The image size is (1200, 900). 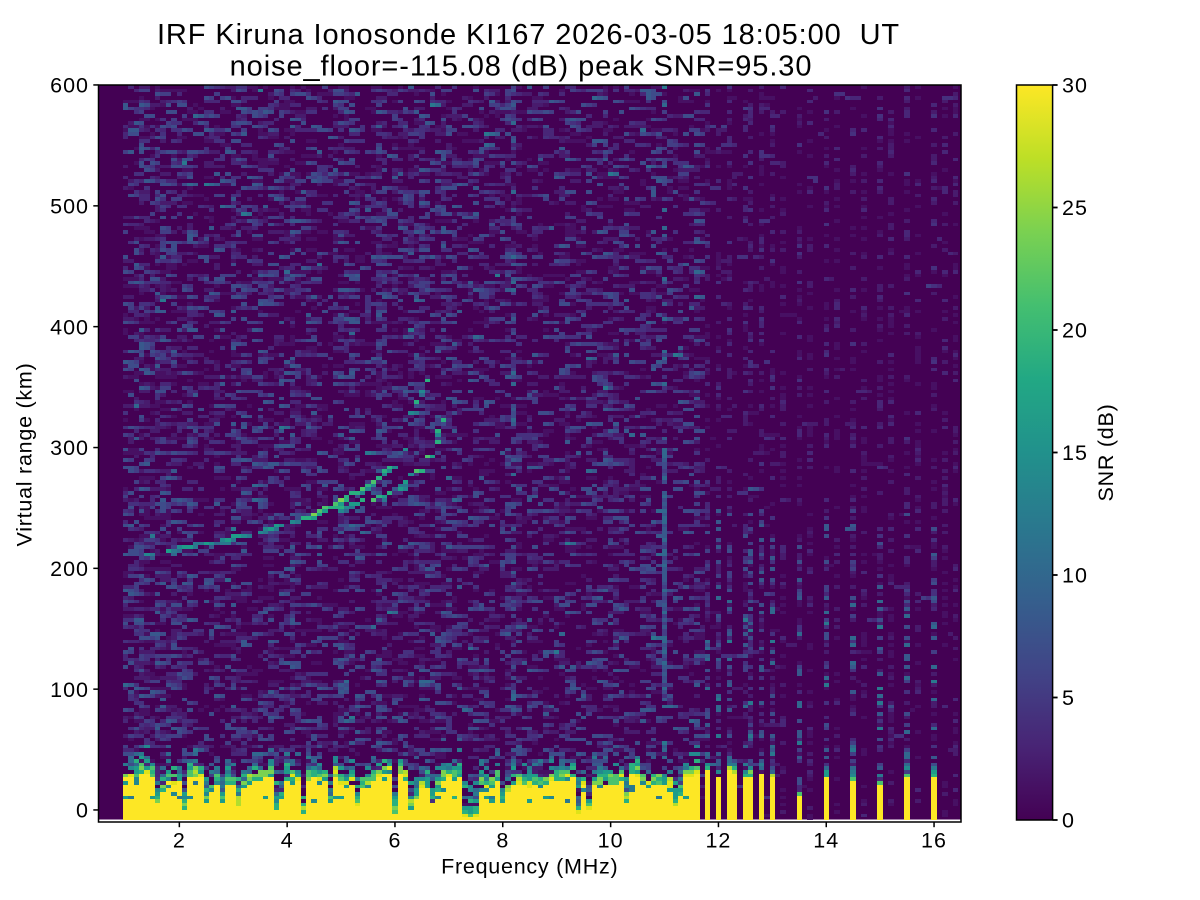 I want to click on svg-text:noise_floor=-115.08 (dB) peak: noise_floor=-115.08 (dB) peak SNR=95.30, so click(x=521, y=67).